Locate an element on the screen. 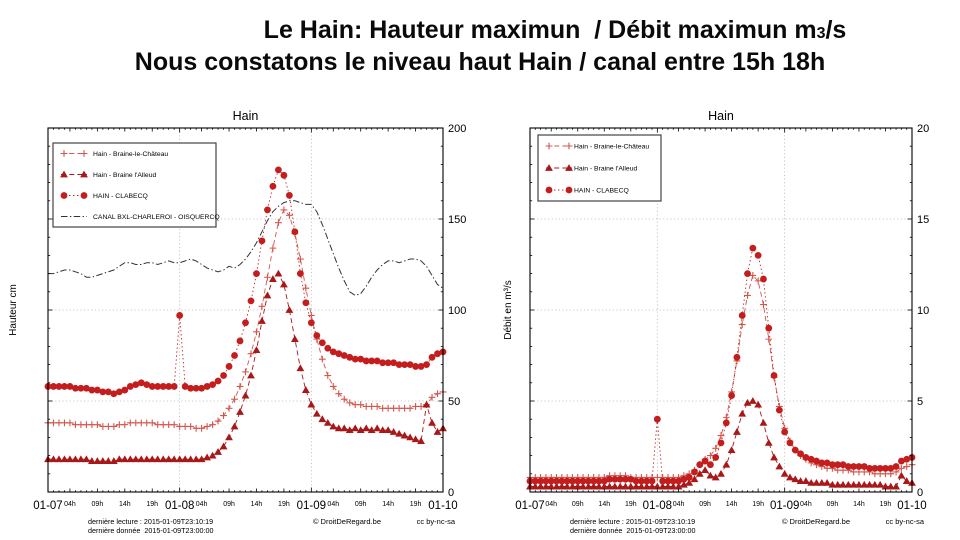 The height and width of the screenshot is (540, 960). y-axis-label: Hauteur cm is located at coordinates (13, 310).